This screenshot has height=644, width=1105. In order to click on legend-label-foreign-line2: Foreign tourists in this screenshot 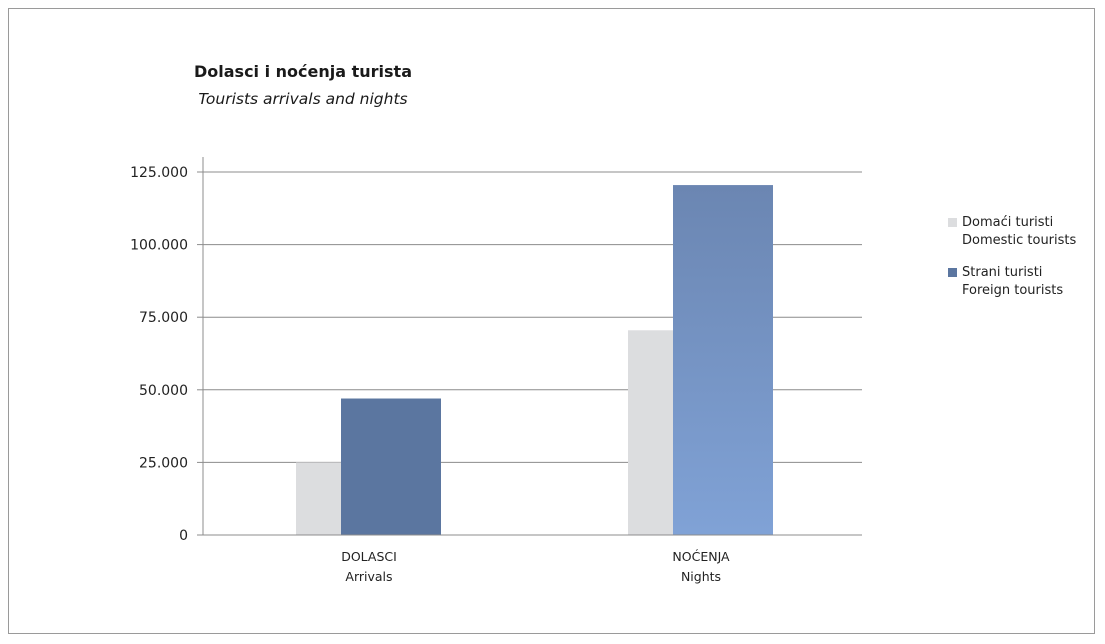, I will do `click(1013, 290)`.